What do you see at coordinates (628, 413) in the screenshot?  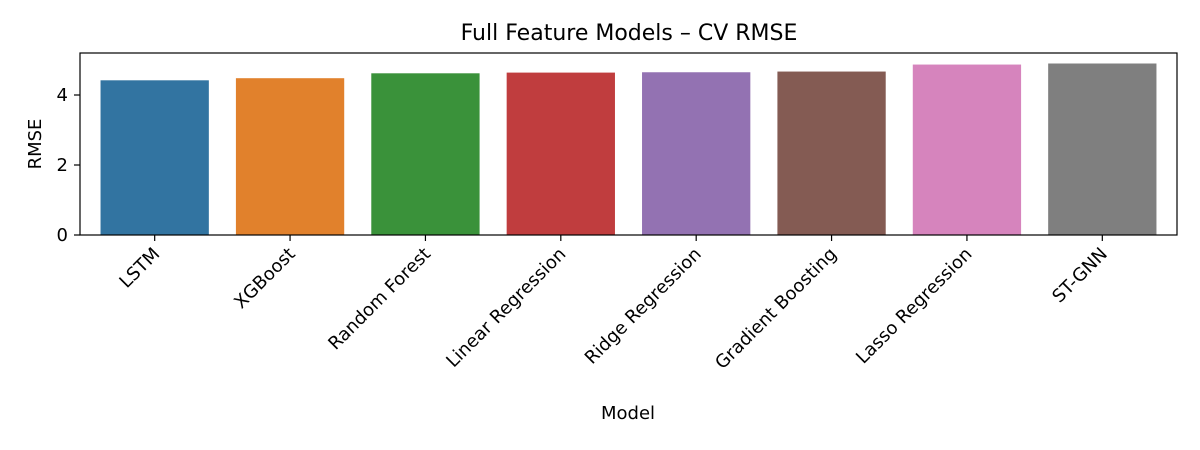 I see `x-axis-label: Model` at bounding box center [628, 413].